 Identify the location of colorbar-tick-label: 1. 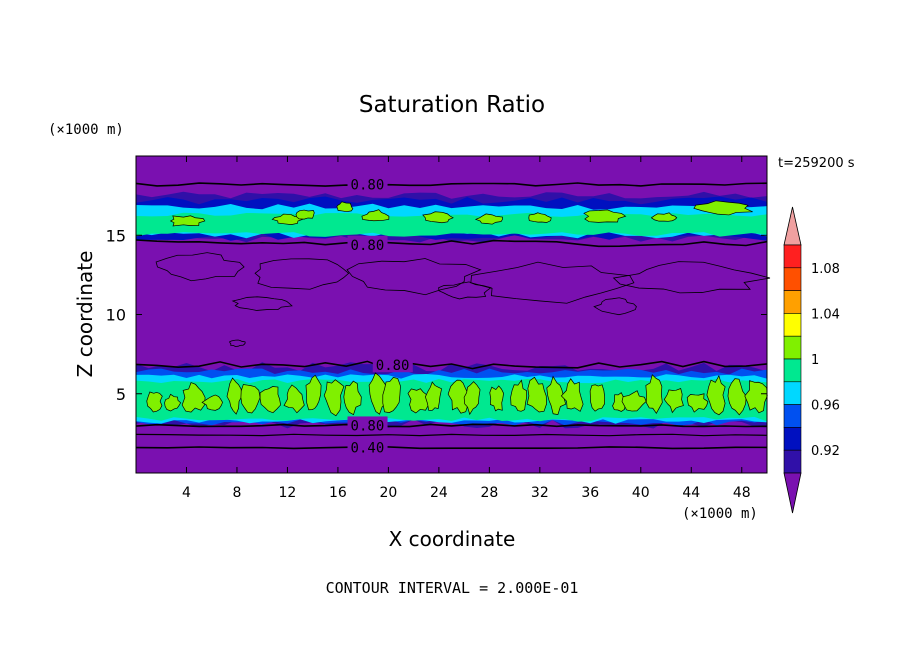
(815, 360).